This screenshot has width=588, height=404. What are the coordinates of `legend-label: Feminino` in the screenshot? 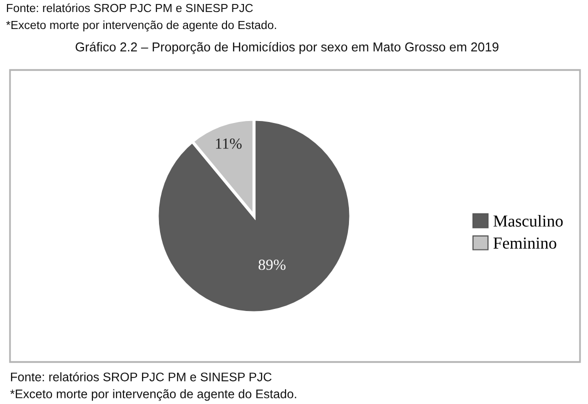 It's located at (524, 243).